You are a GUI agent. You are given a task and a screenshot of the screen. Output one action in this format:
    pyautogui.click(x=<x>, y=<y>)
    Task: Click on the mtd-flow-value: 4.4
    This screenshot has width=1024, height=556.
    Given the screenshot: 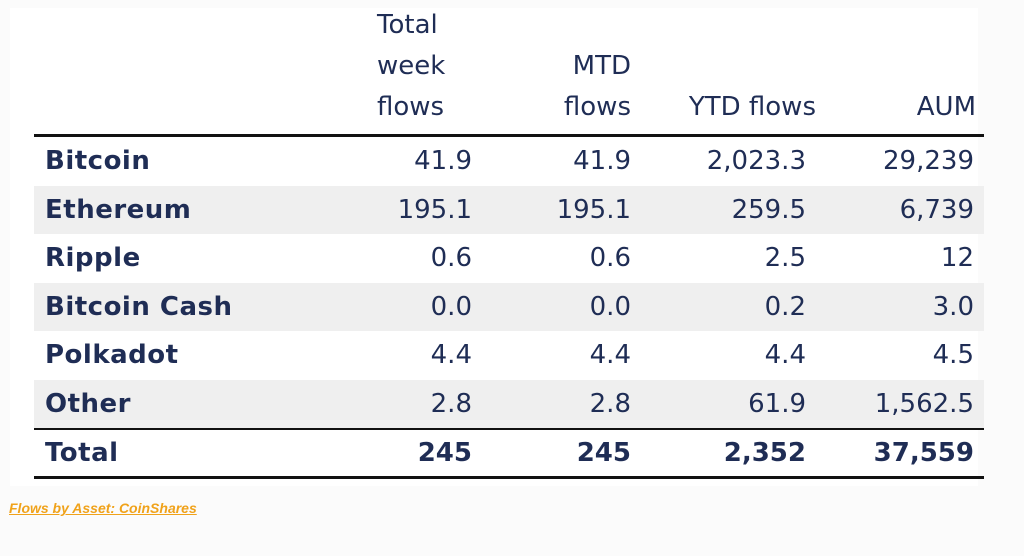 What is the action you would take?
    pyautogui.click(x=610, y=355)
    